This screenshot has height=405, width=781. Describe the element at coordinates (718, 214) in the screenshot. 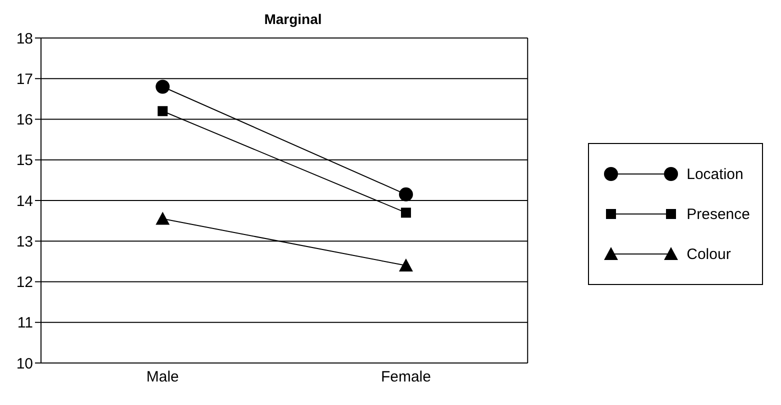

I see `legend-label: Presence` at that location.